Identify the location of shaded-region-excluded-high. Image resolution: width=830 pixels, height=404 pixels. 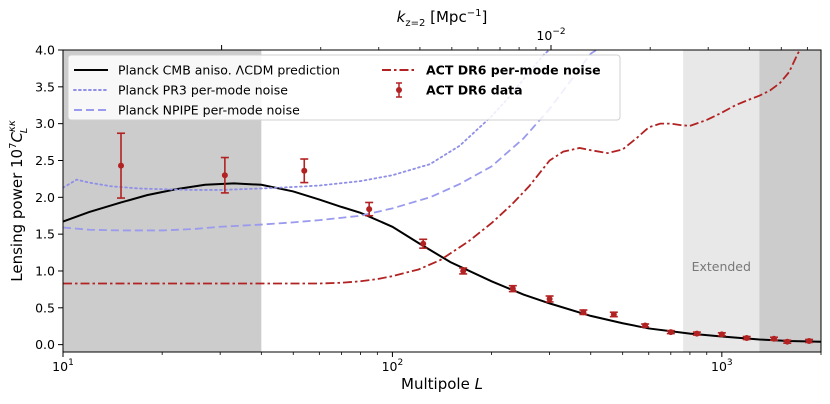
(790, 201).